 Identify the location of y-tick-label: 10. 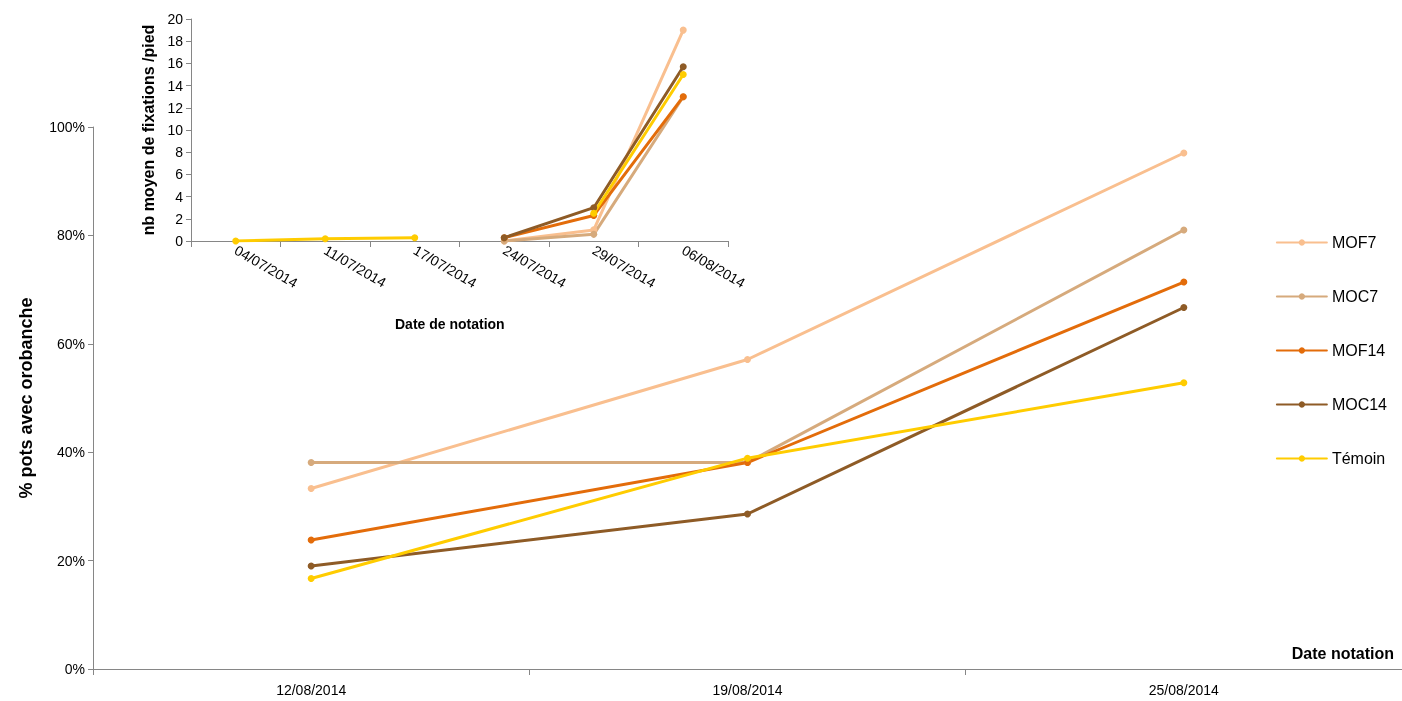
(175, 130).